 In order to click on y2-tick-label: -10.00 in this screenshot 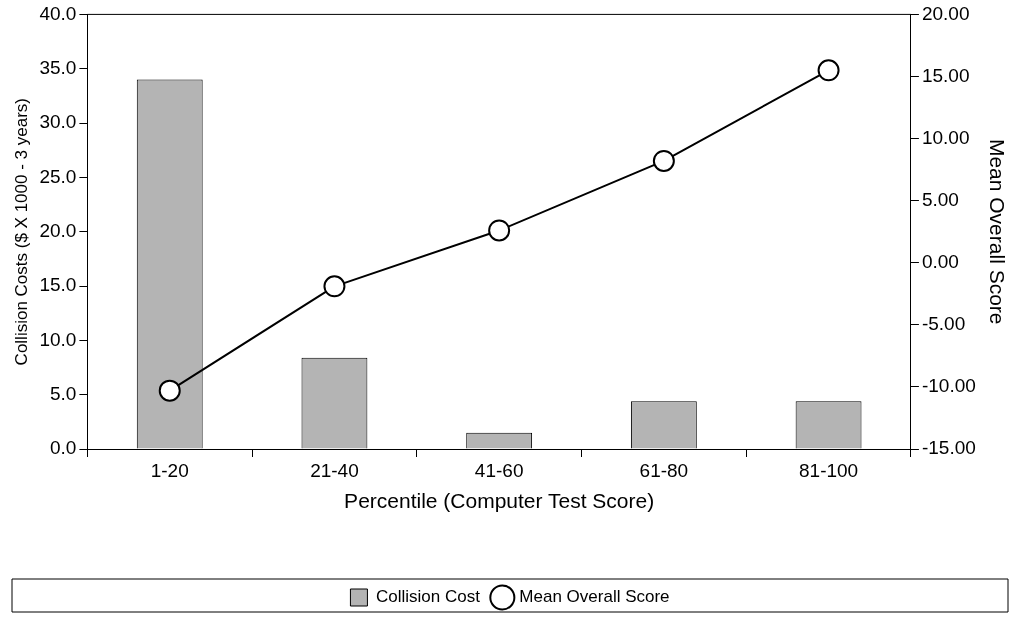, I will do `click(948, 386)`.